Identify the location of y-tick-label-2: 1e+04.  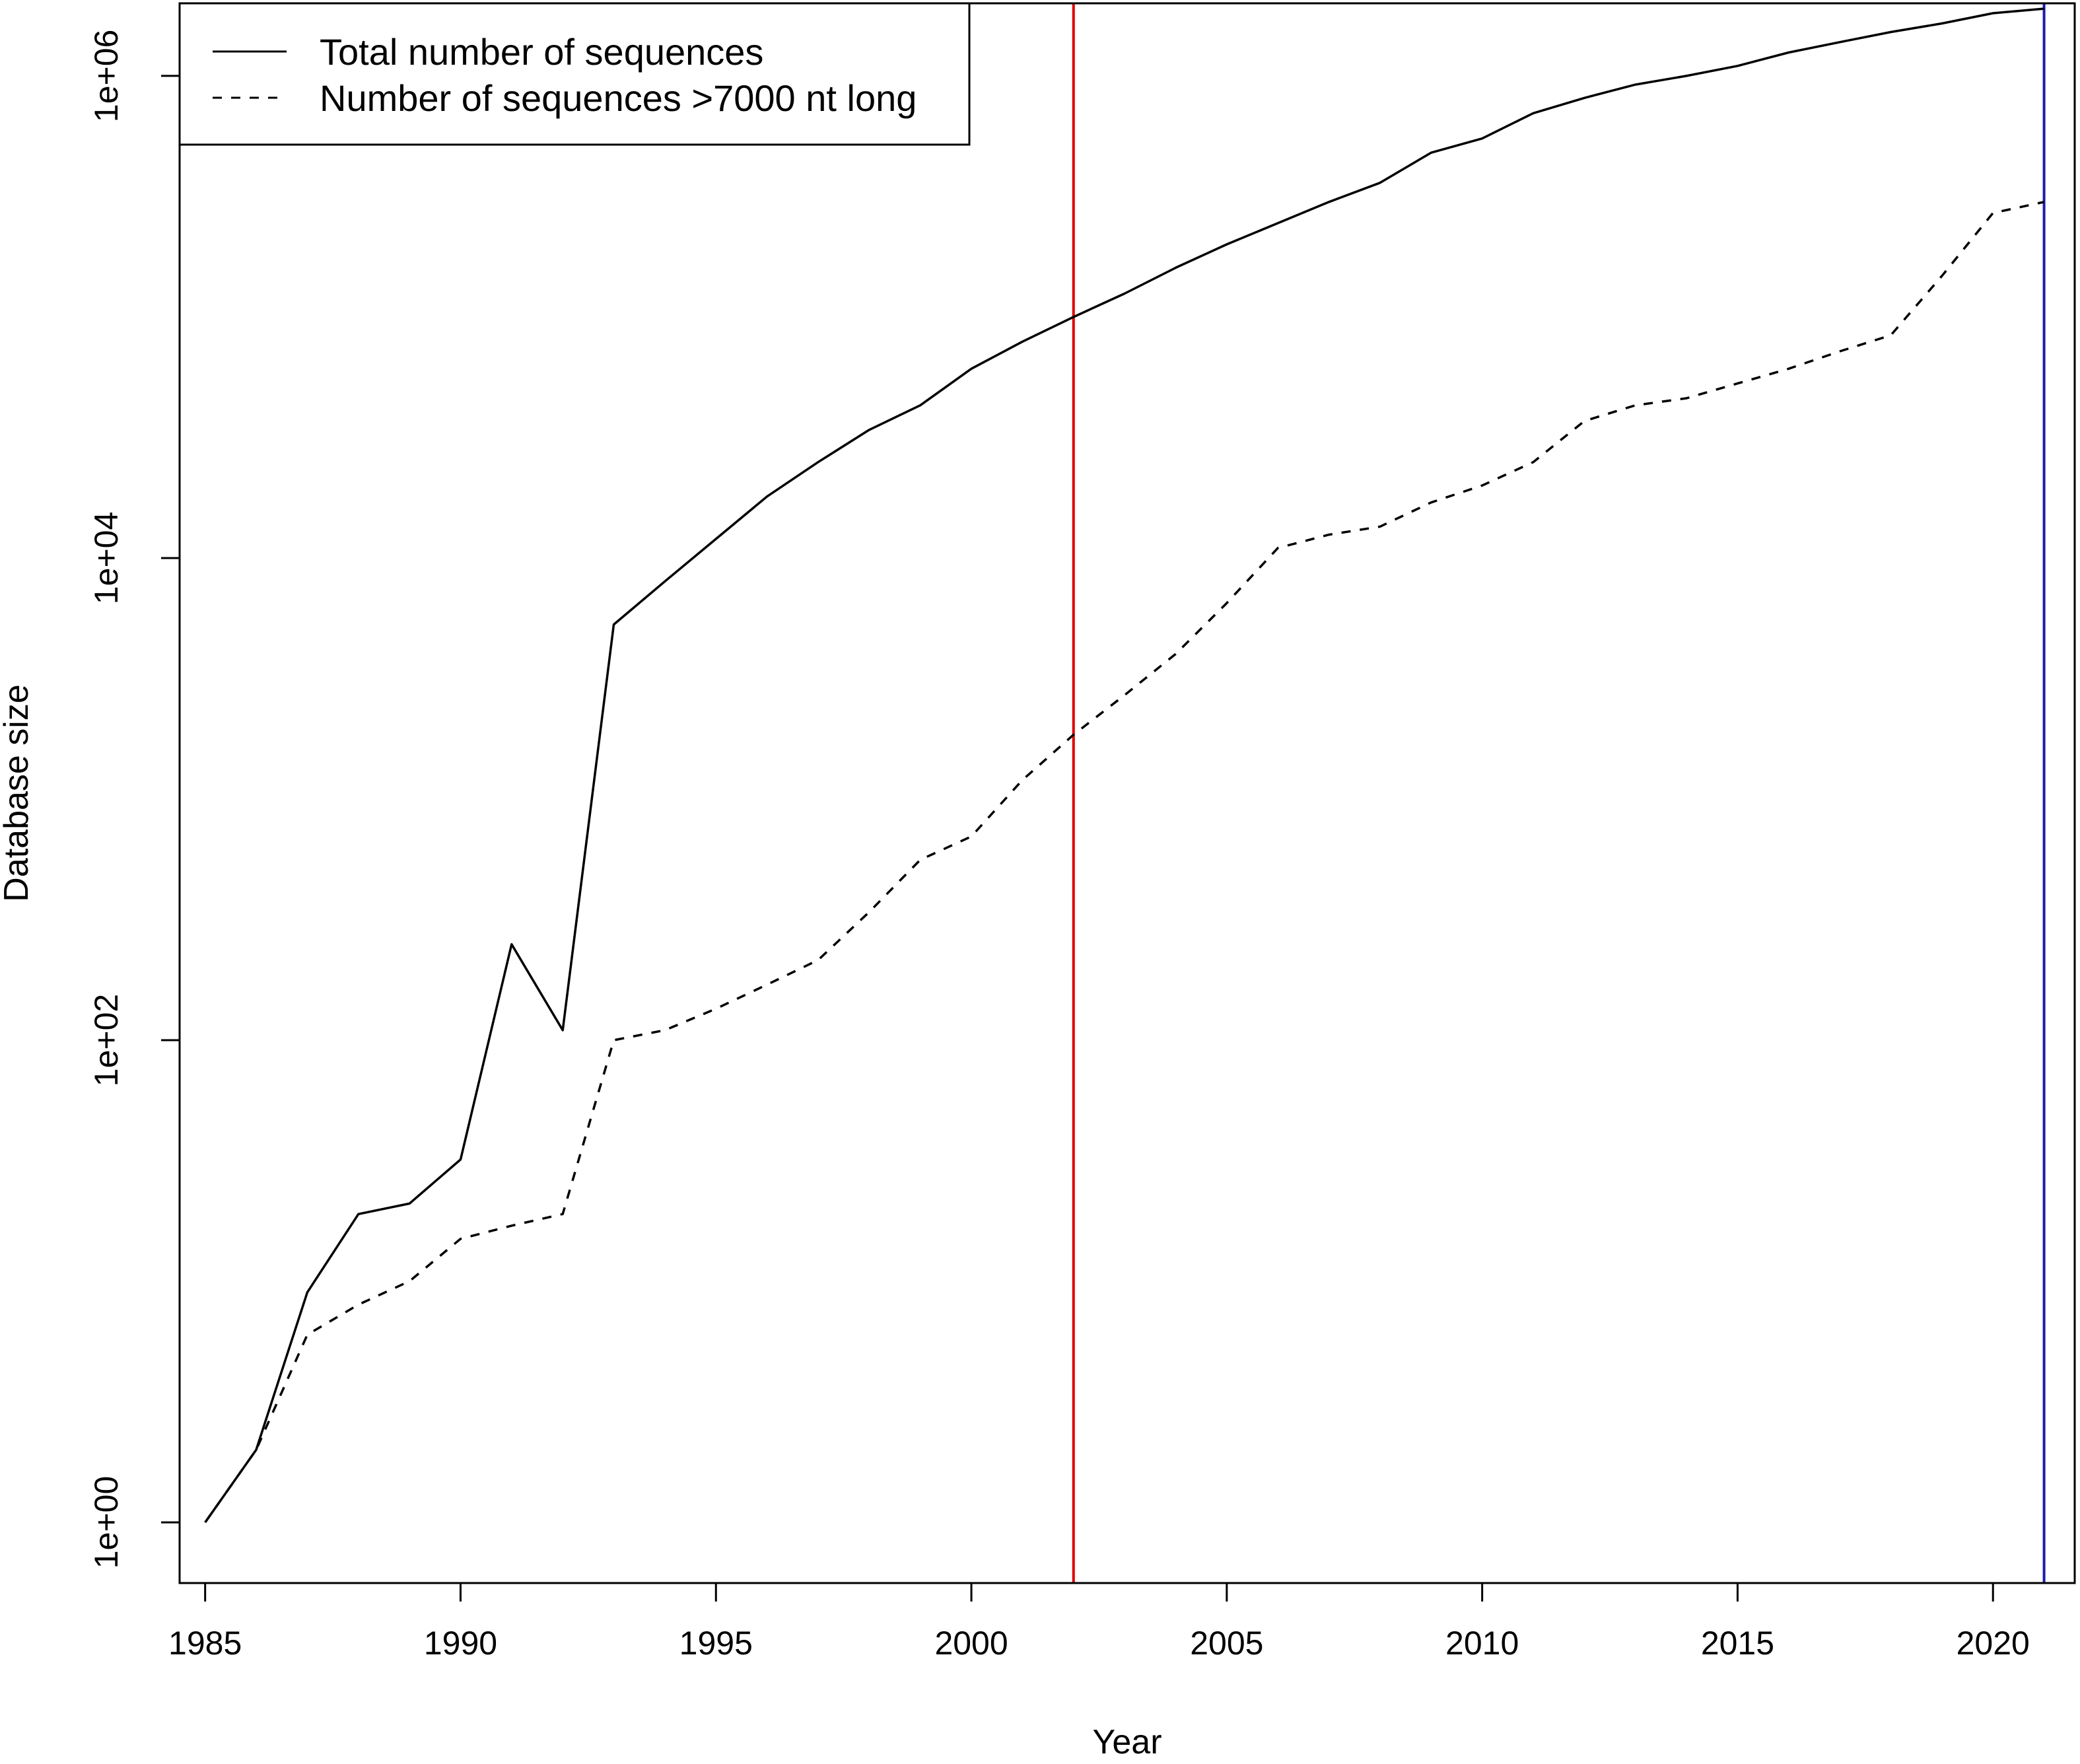
(106, 558).